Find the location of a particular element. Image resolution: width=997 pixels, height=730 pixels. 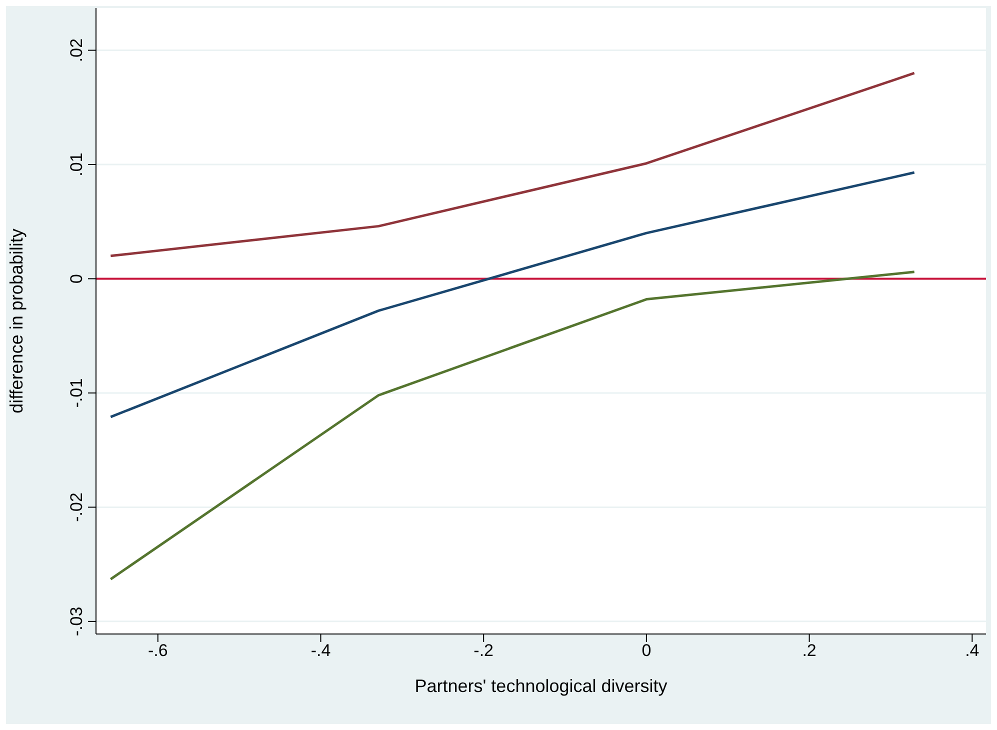

y-tick-label: -.02 is located at coordinates (76, 507).